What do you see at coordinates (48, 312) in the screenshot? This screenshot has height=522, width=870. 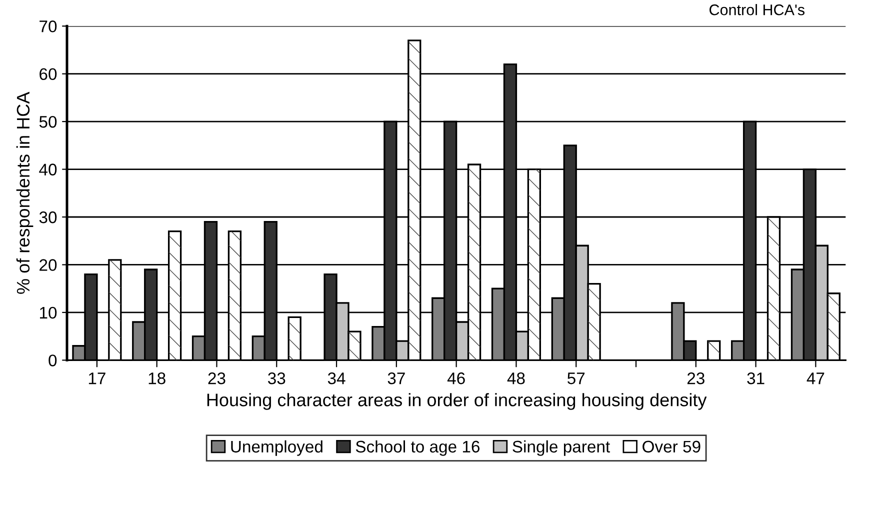 I see `y-tick-label: 10` at bounding box center [48, 312].